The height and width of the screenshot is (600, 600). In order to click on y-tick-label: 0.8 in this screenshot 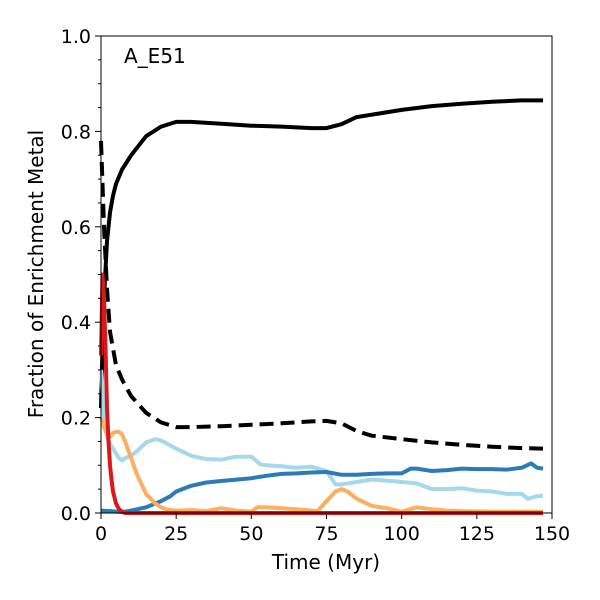, I will do `click(76, 132)`.